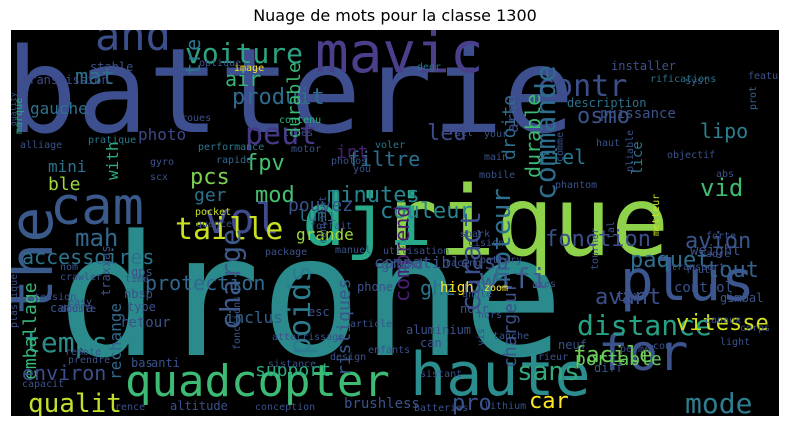 This screenshot has height=427, width=790. What do you see at coordinates (67, 166) in the screenshot?
I see `word-72: mini` at bounding box center [67, 166].